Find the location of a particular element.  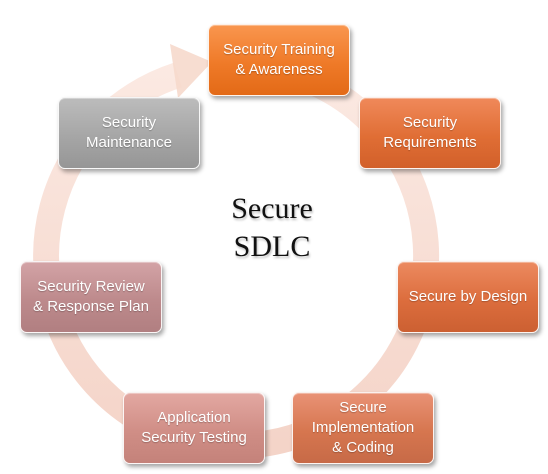

step-secure-implementation-coding: Secure Implementation & Coding is located at coordinates (363, 428).